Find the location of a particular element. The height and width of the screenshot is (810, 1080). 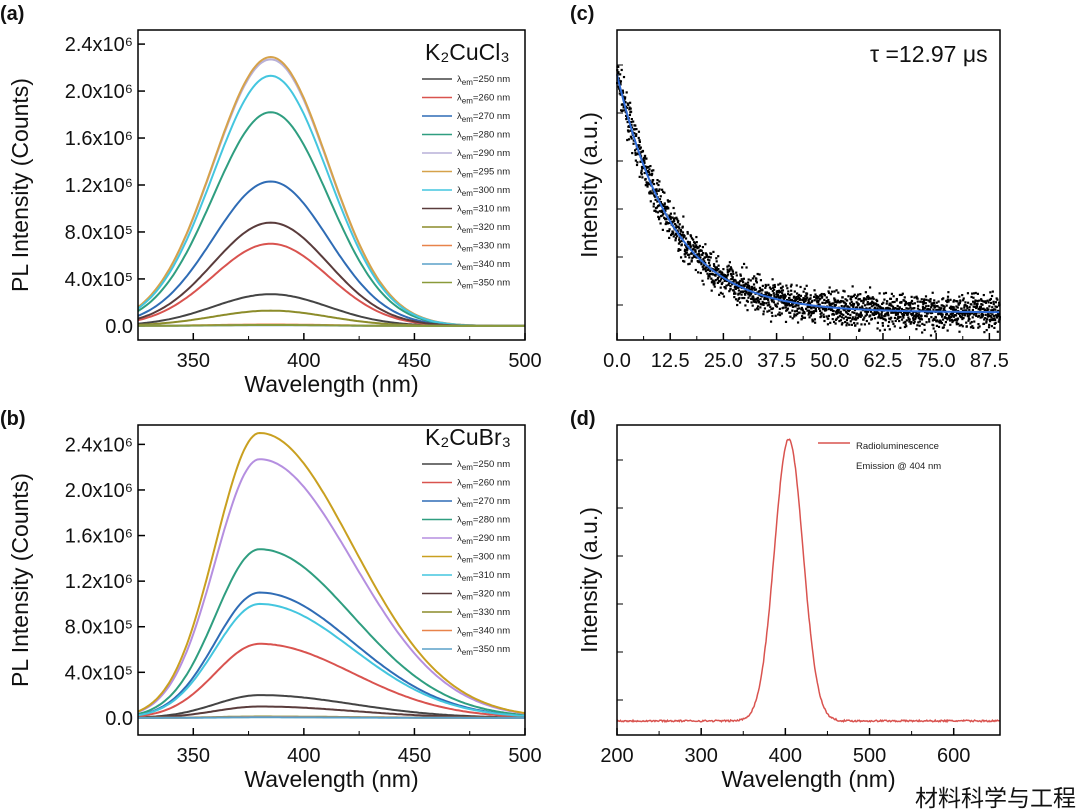

x-tick-label: 500 is located at coordinates (524, 756).